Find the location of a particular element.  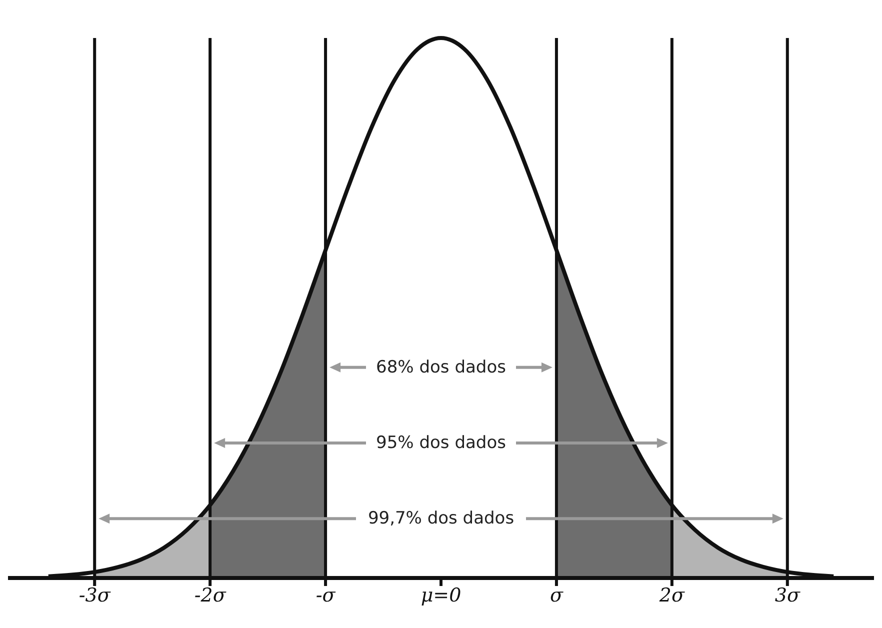

x-tick-label: -2σ is located at coordinates (210, 595).